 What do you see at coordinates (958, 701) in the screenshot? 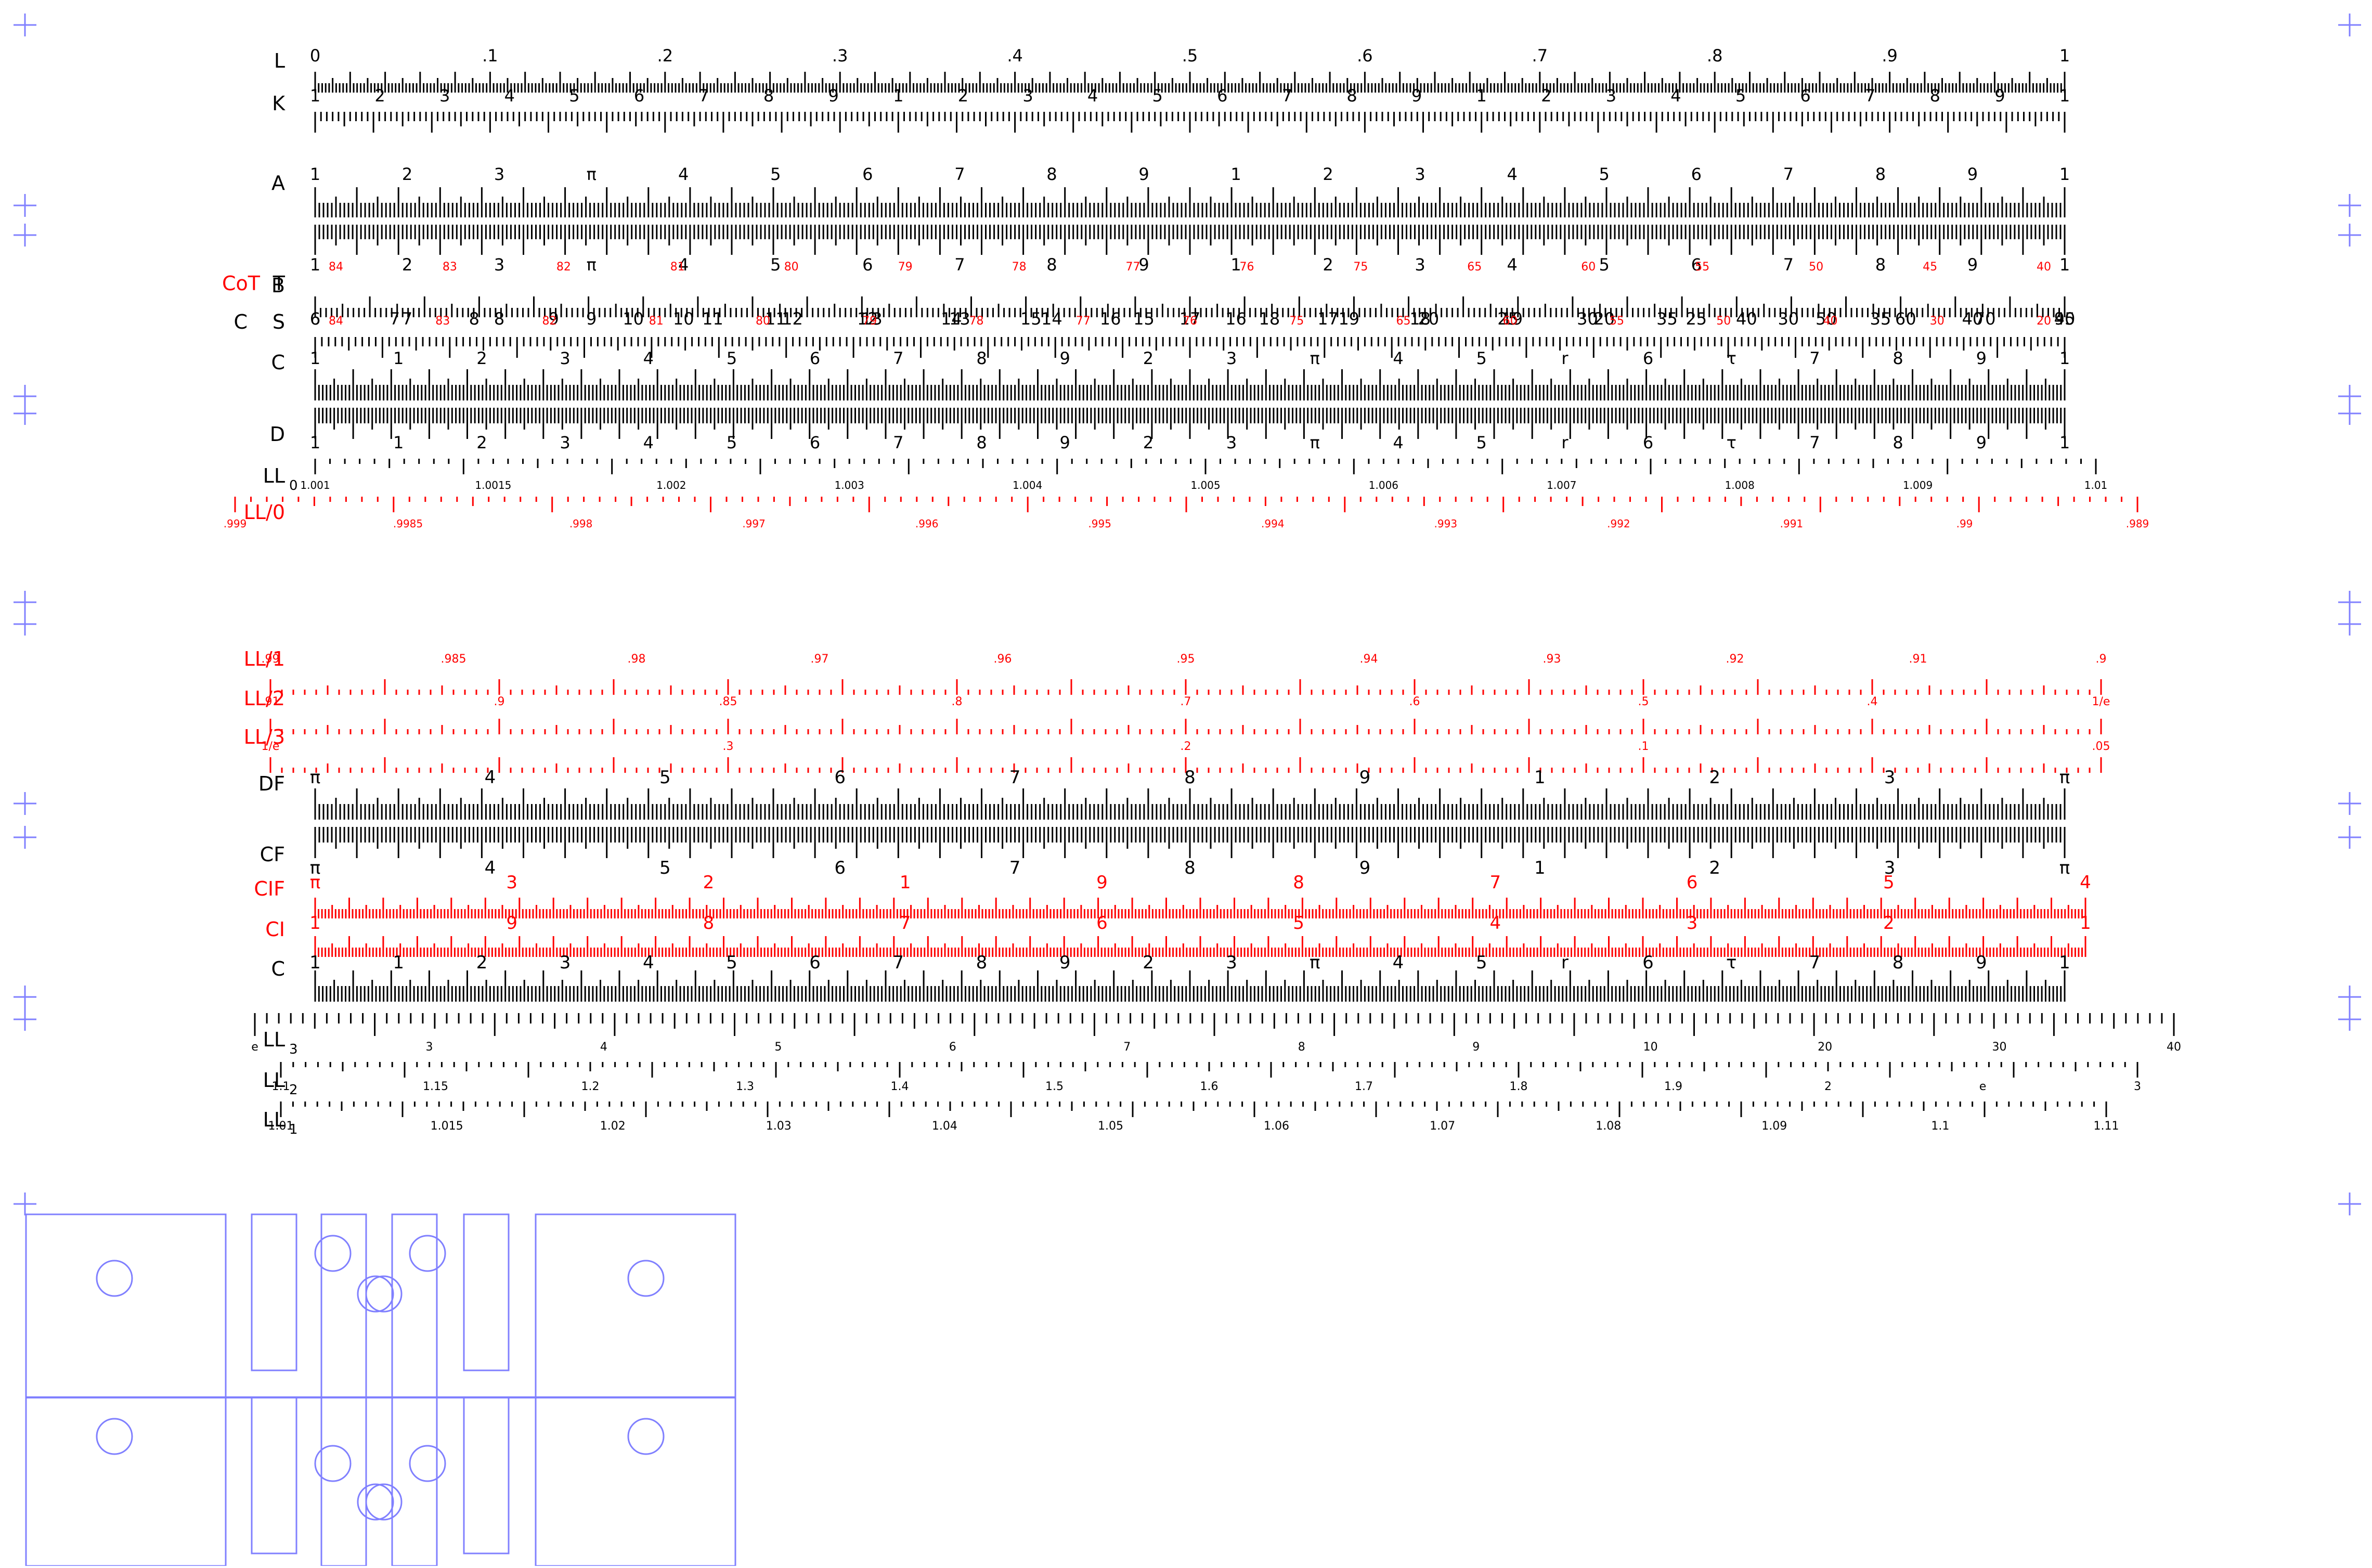
I see `scale-label: .8` at bounding box center [958, 701].